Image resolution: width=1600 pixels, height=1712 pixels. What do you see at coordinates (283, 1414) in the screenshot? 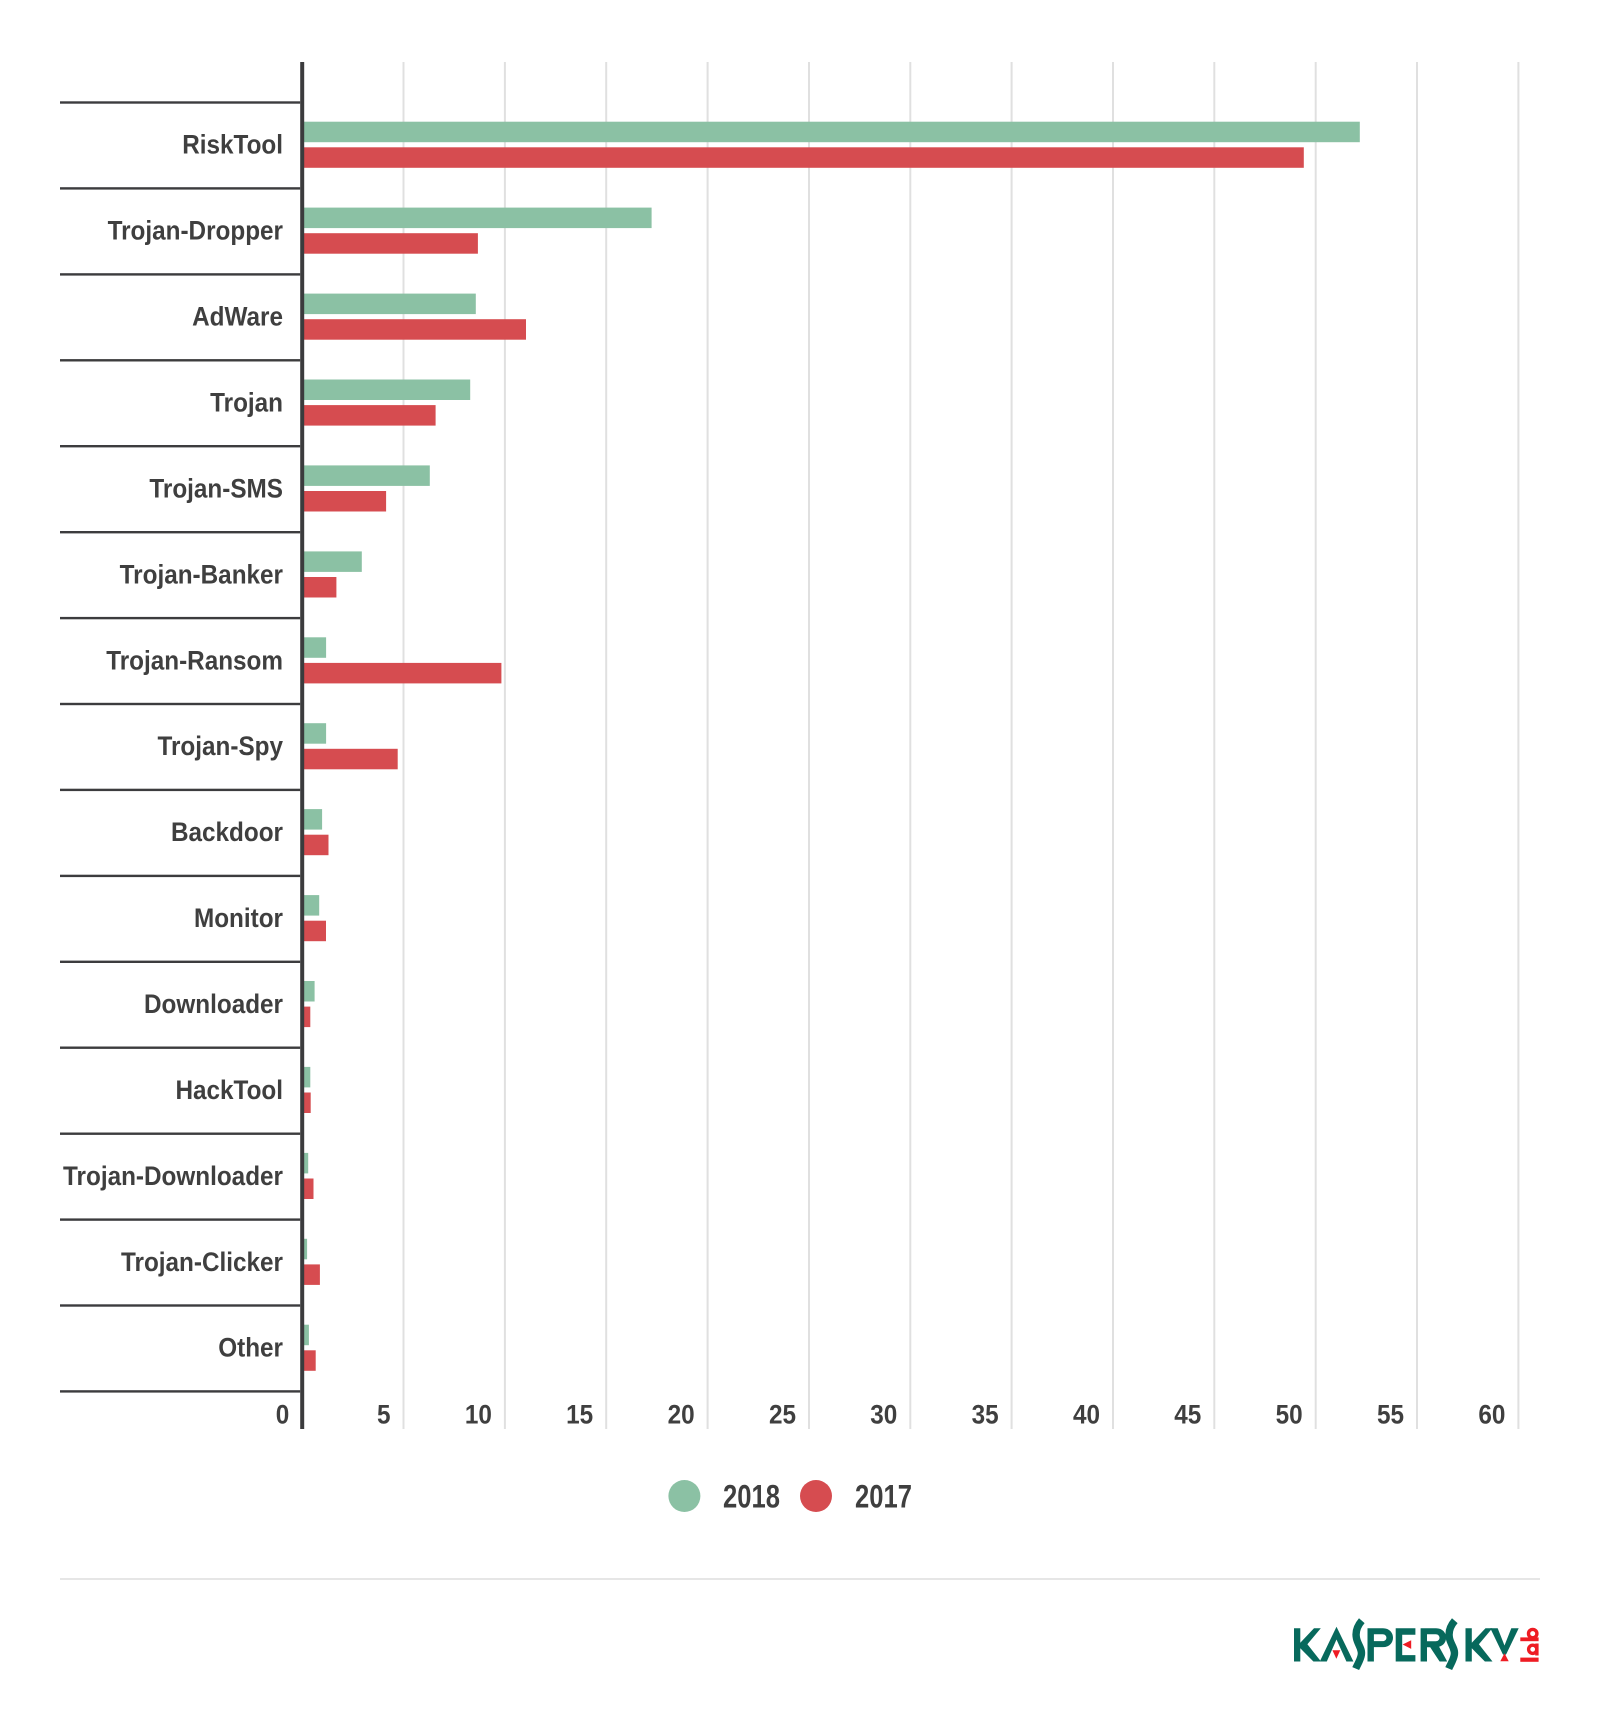
I see `svg-text: 0` at bounding box center [283, 1414].